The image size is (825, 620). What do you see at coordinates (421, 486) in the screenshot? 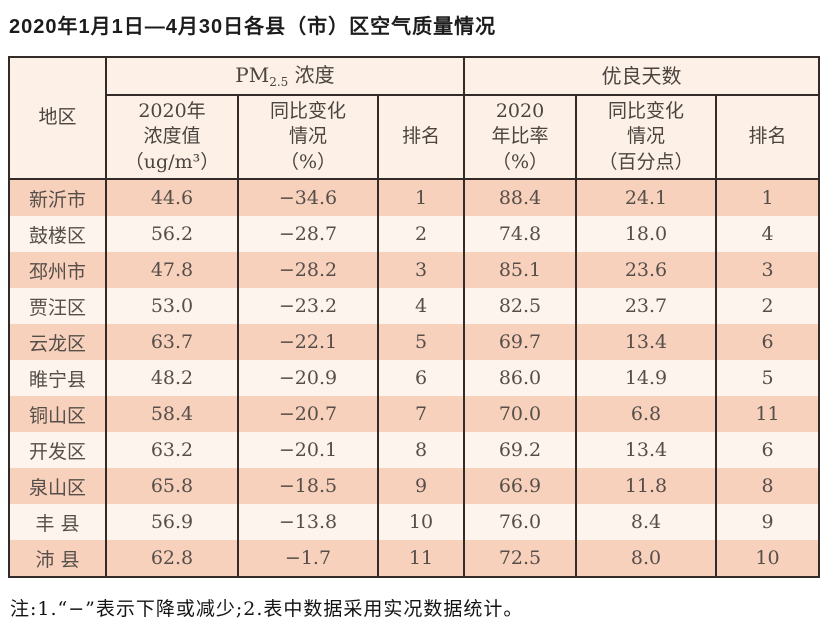
I see `pm-rank-cell: 9` at bounding box center [421, 486].